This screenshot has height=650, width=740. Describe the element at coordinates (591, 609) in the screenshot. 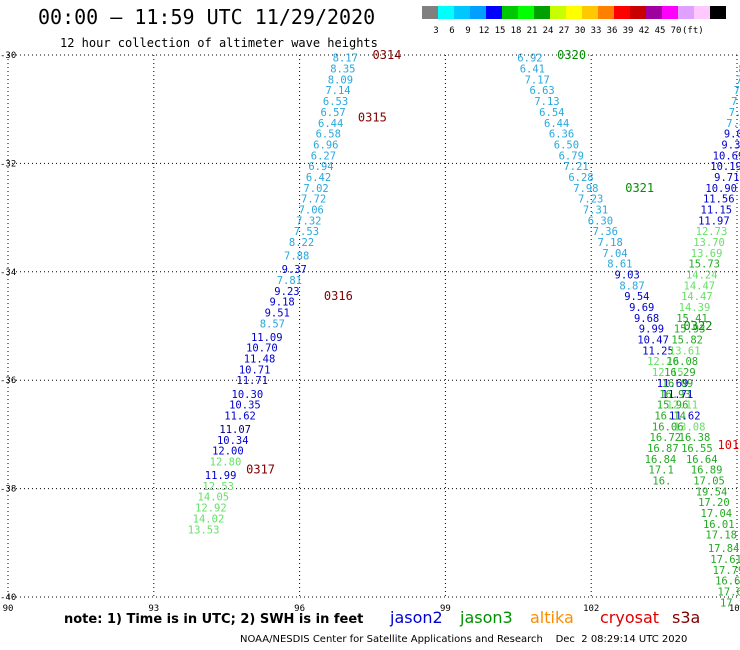

I see `x-tick-label: 102` at that location.